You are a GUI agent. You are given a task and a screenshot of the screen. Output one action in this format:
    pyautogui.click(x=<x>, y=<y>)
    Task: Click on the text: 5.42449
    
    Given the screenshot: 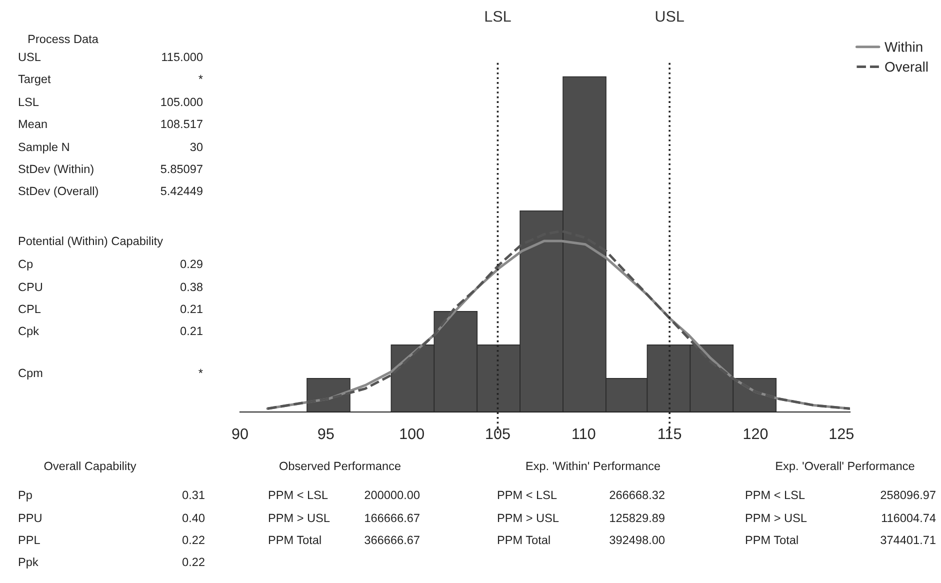 What is the action you would take?
    pyautogui.click(x=181, y=191)
    